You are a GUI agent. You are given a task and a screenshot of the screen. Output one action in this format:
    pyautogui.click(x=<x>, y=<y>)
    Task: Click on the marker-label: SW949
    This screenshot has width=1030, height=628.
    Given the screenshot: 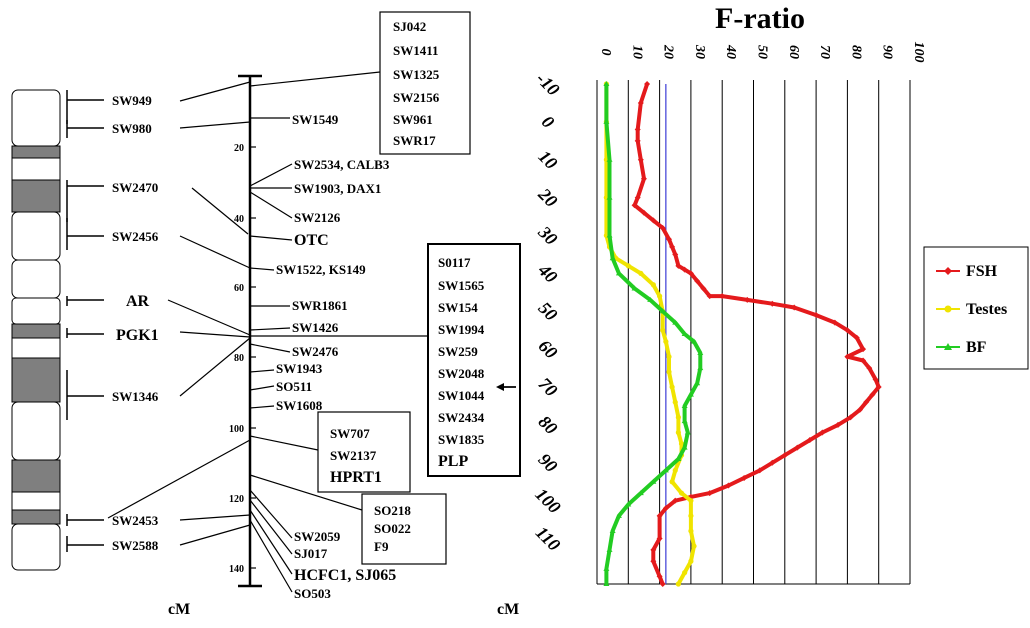 What is the action you would take?
    pyautogui.click(x=132, y=100)
    